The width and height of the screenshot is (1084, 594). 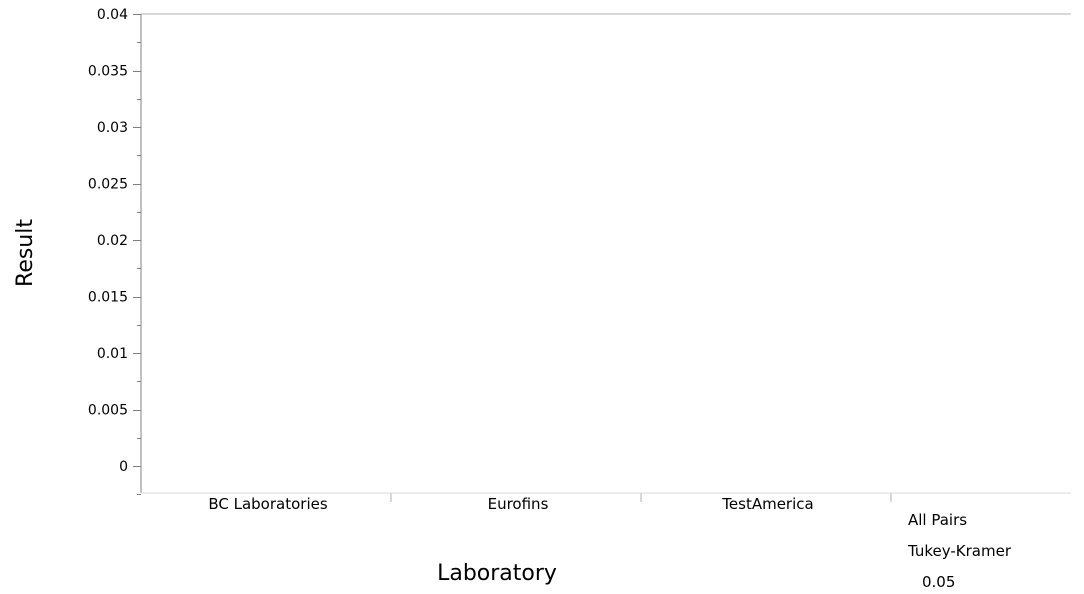 What do you see at coordinates (108, 298) in the screenshot?
I see `y-tick-label: 0.015` at bounding box center [108, 298].